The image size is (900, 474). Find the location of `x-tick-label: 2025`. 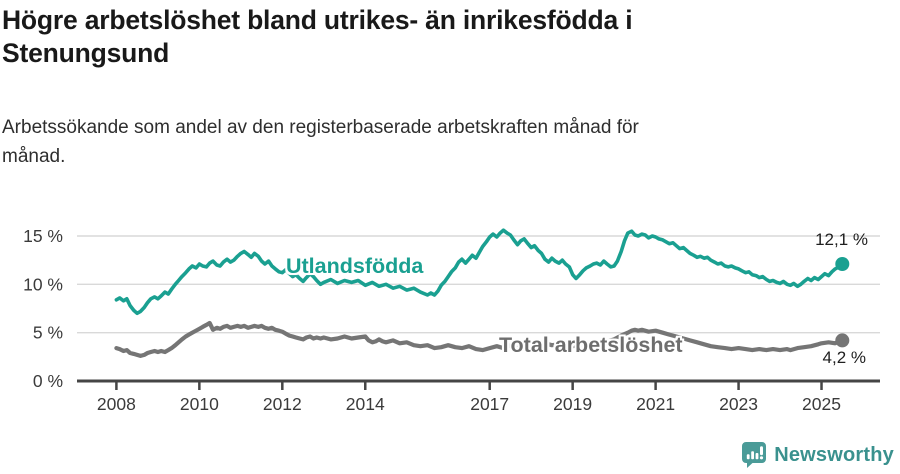

x-tick-label: 2025 is located at coordinates (821, 404).